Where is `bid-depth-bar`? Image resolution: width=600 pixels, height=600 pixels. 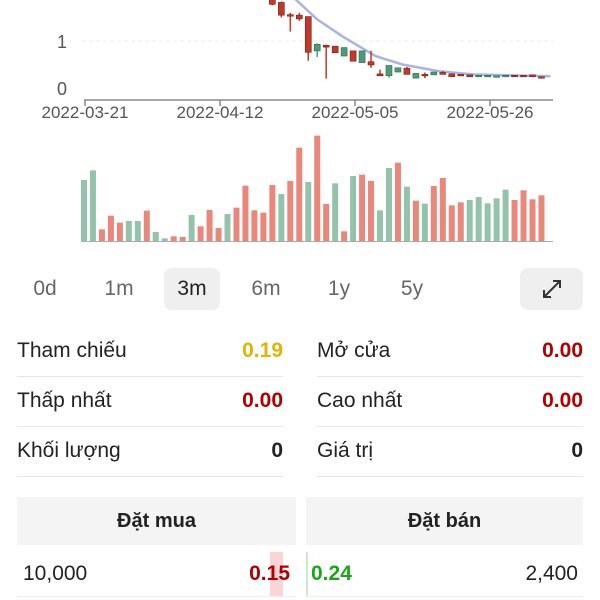 bid-depth-bar is located at coordinates (276, 574).